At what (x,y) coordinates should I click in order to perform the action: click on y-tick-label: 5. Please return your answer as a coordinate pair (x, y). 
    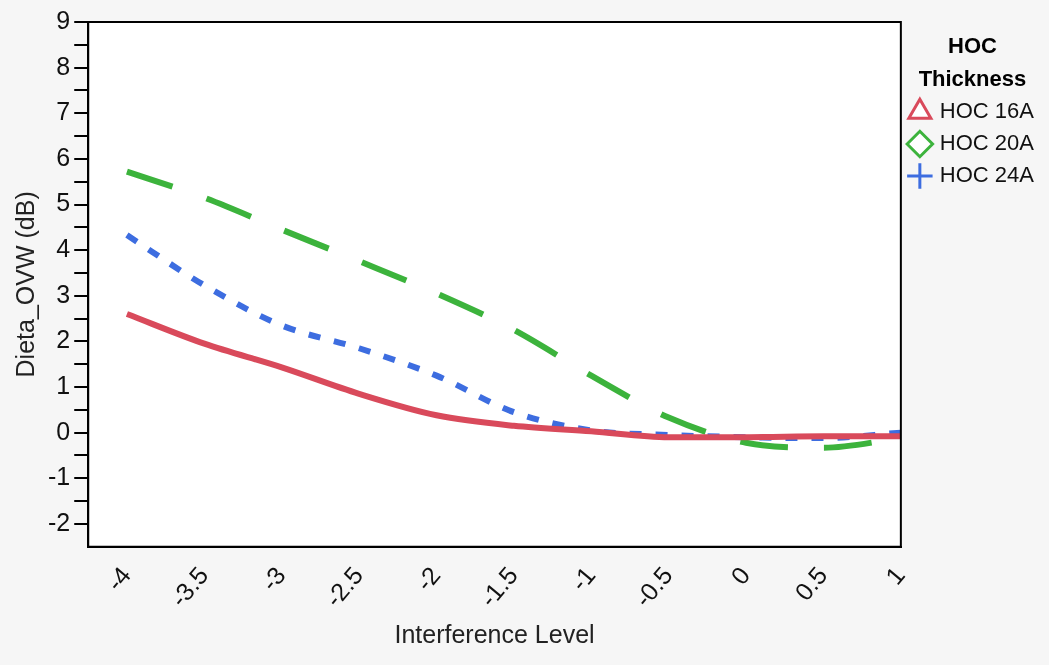
    Looking at the image, I should click on (63, 202).